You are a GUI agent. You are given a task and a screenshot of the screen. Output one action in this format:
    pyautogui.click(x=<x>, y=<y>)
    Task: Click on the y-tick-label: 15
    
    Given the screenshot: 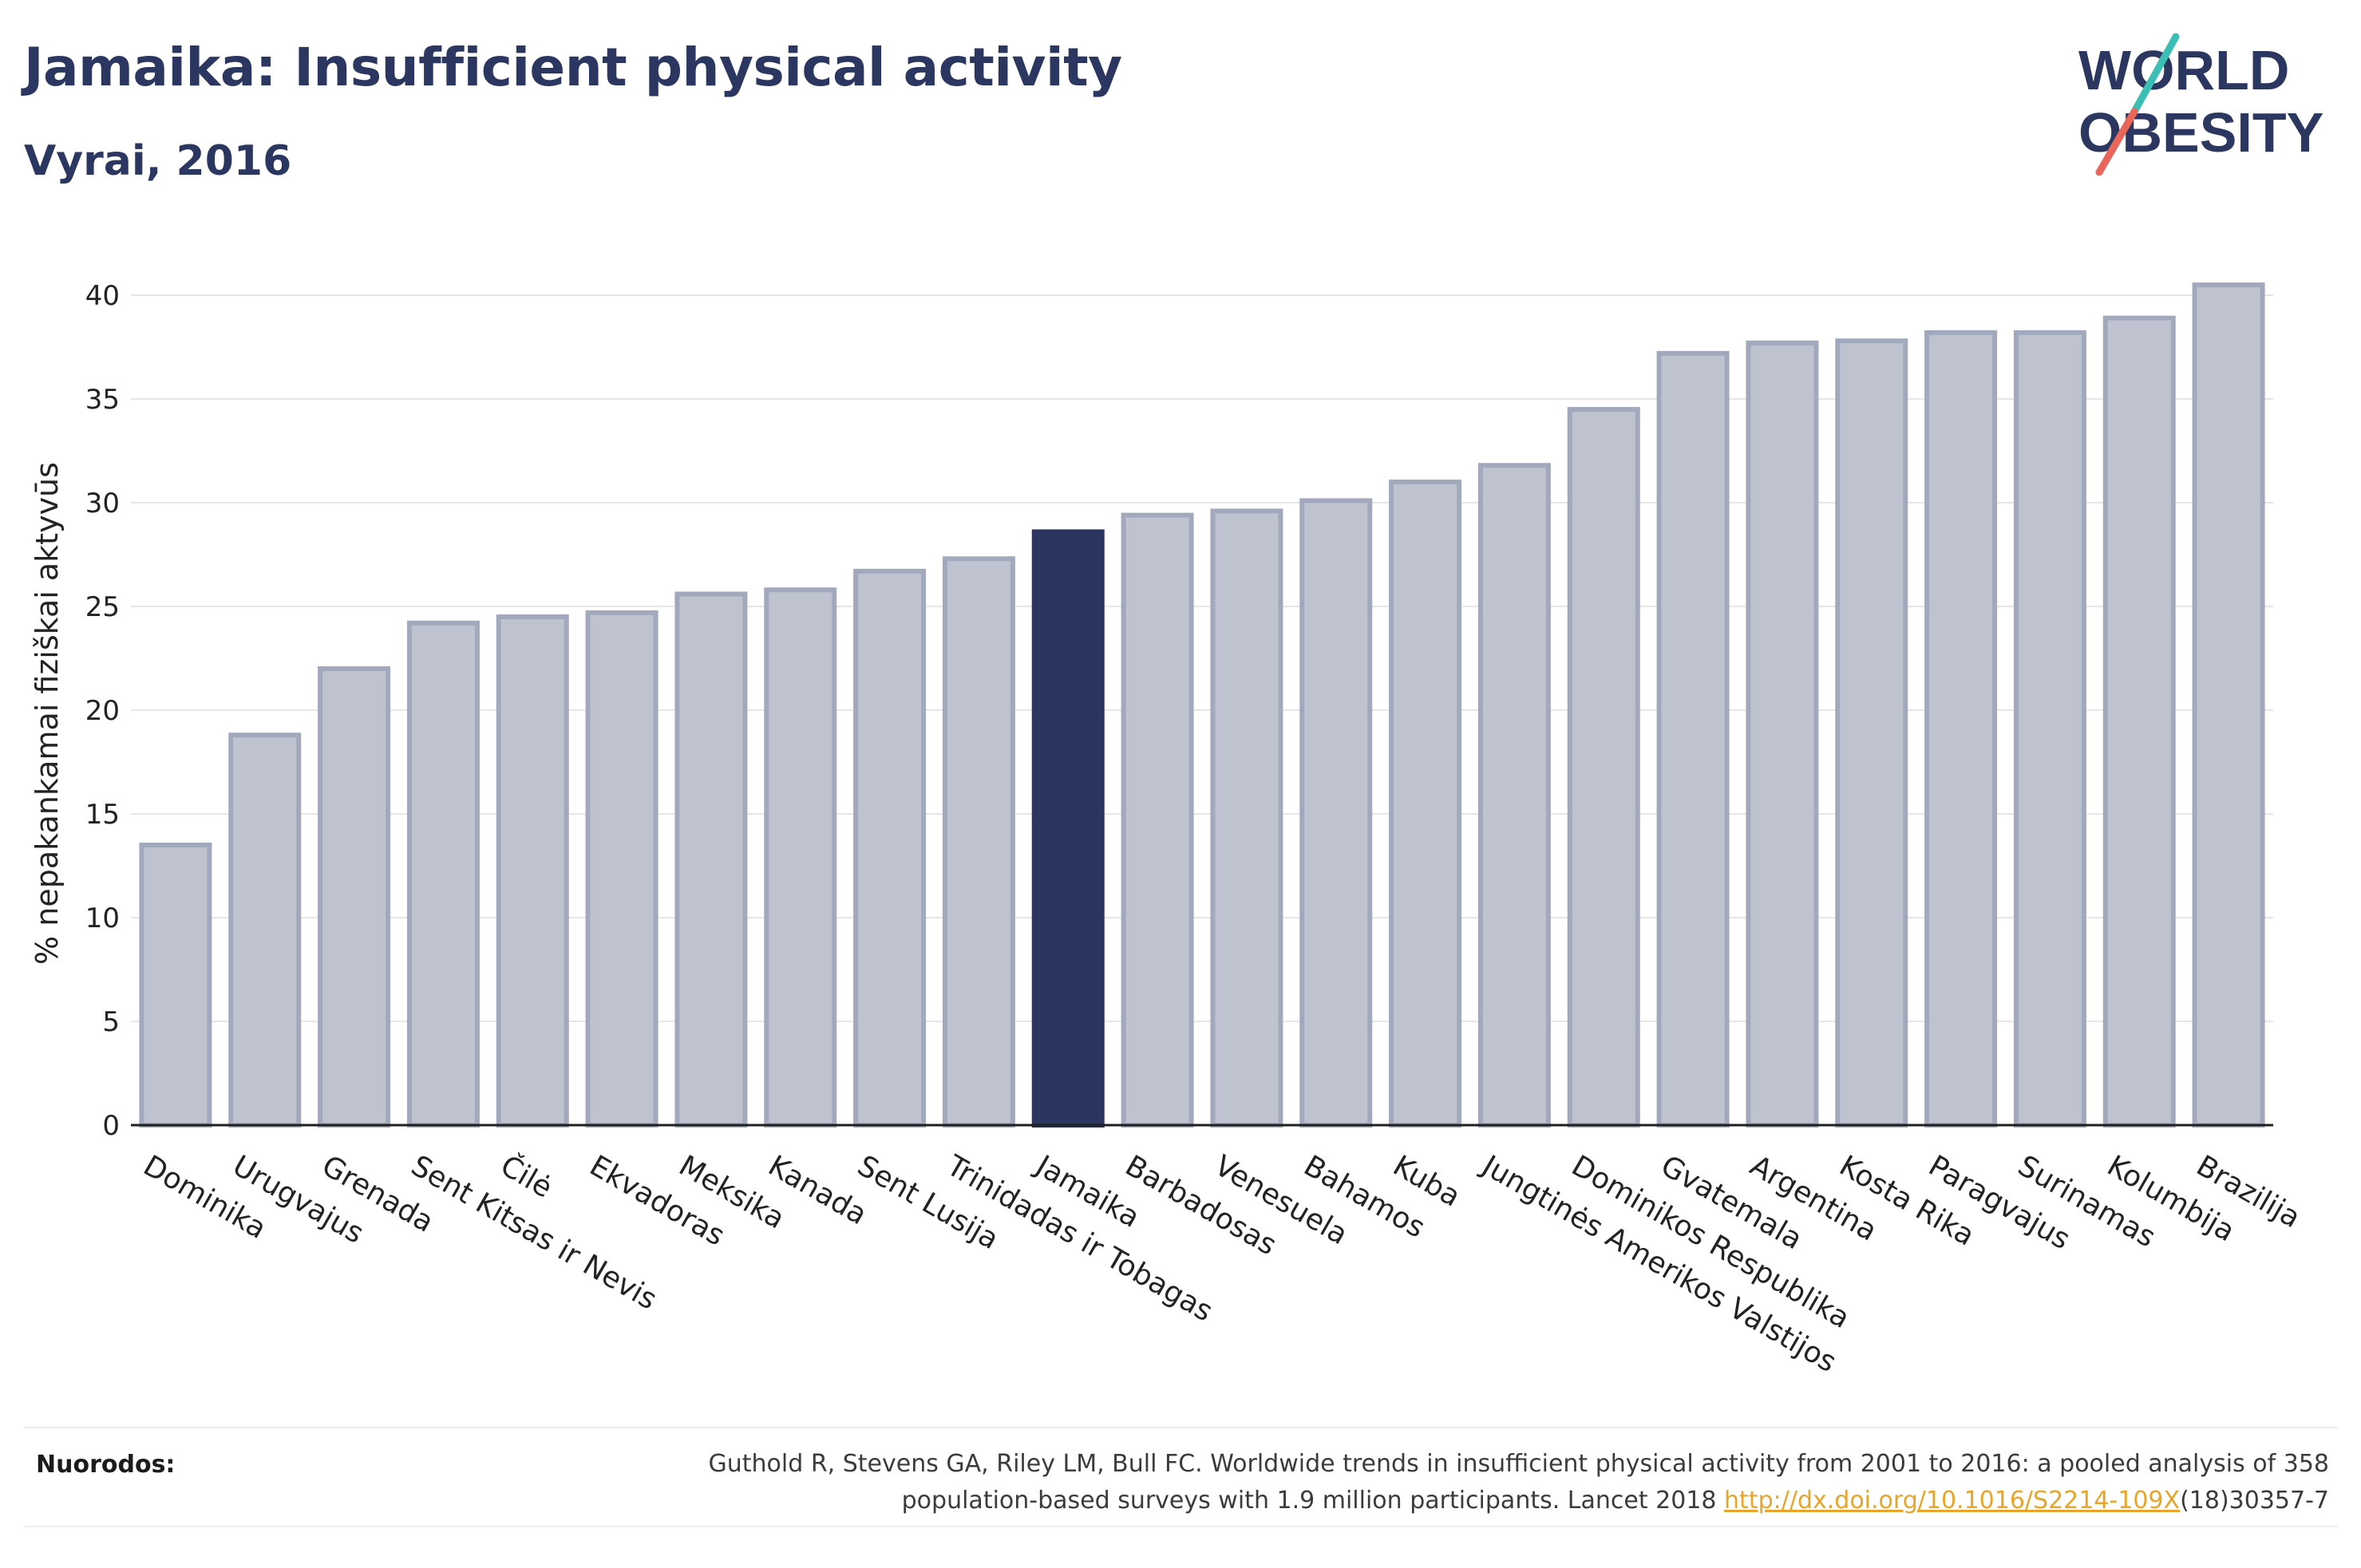 What is the action you would take?
    pyautogui.click(x=102, y=815)
    